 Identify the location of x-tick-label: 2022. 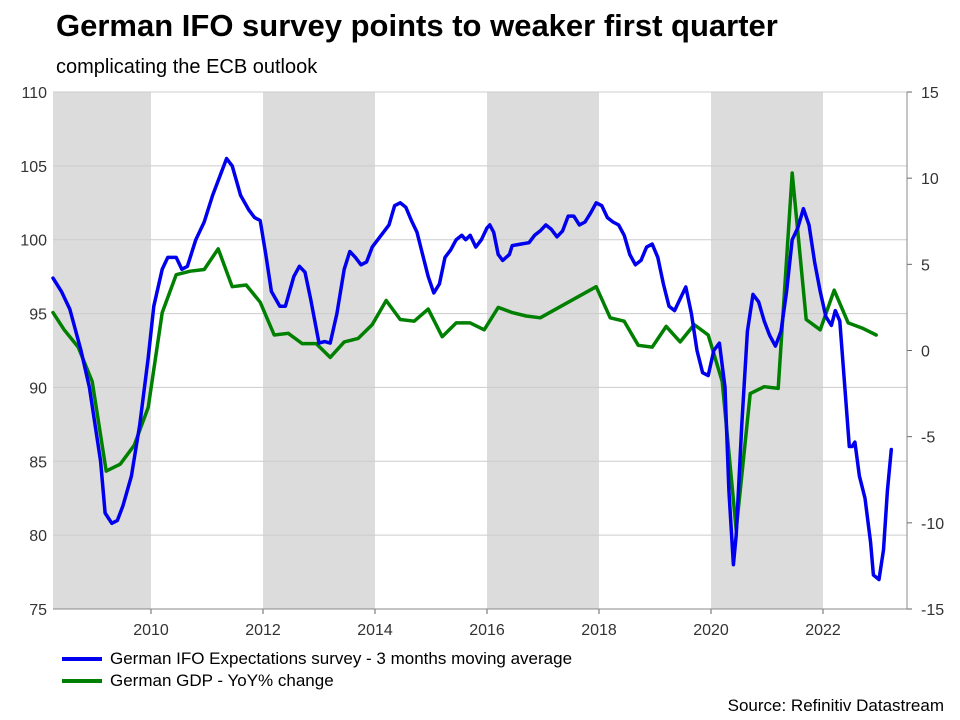
(823, 630).